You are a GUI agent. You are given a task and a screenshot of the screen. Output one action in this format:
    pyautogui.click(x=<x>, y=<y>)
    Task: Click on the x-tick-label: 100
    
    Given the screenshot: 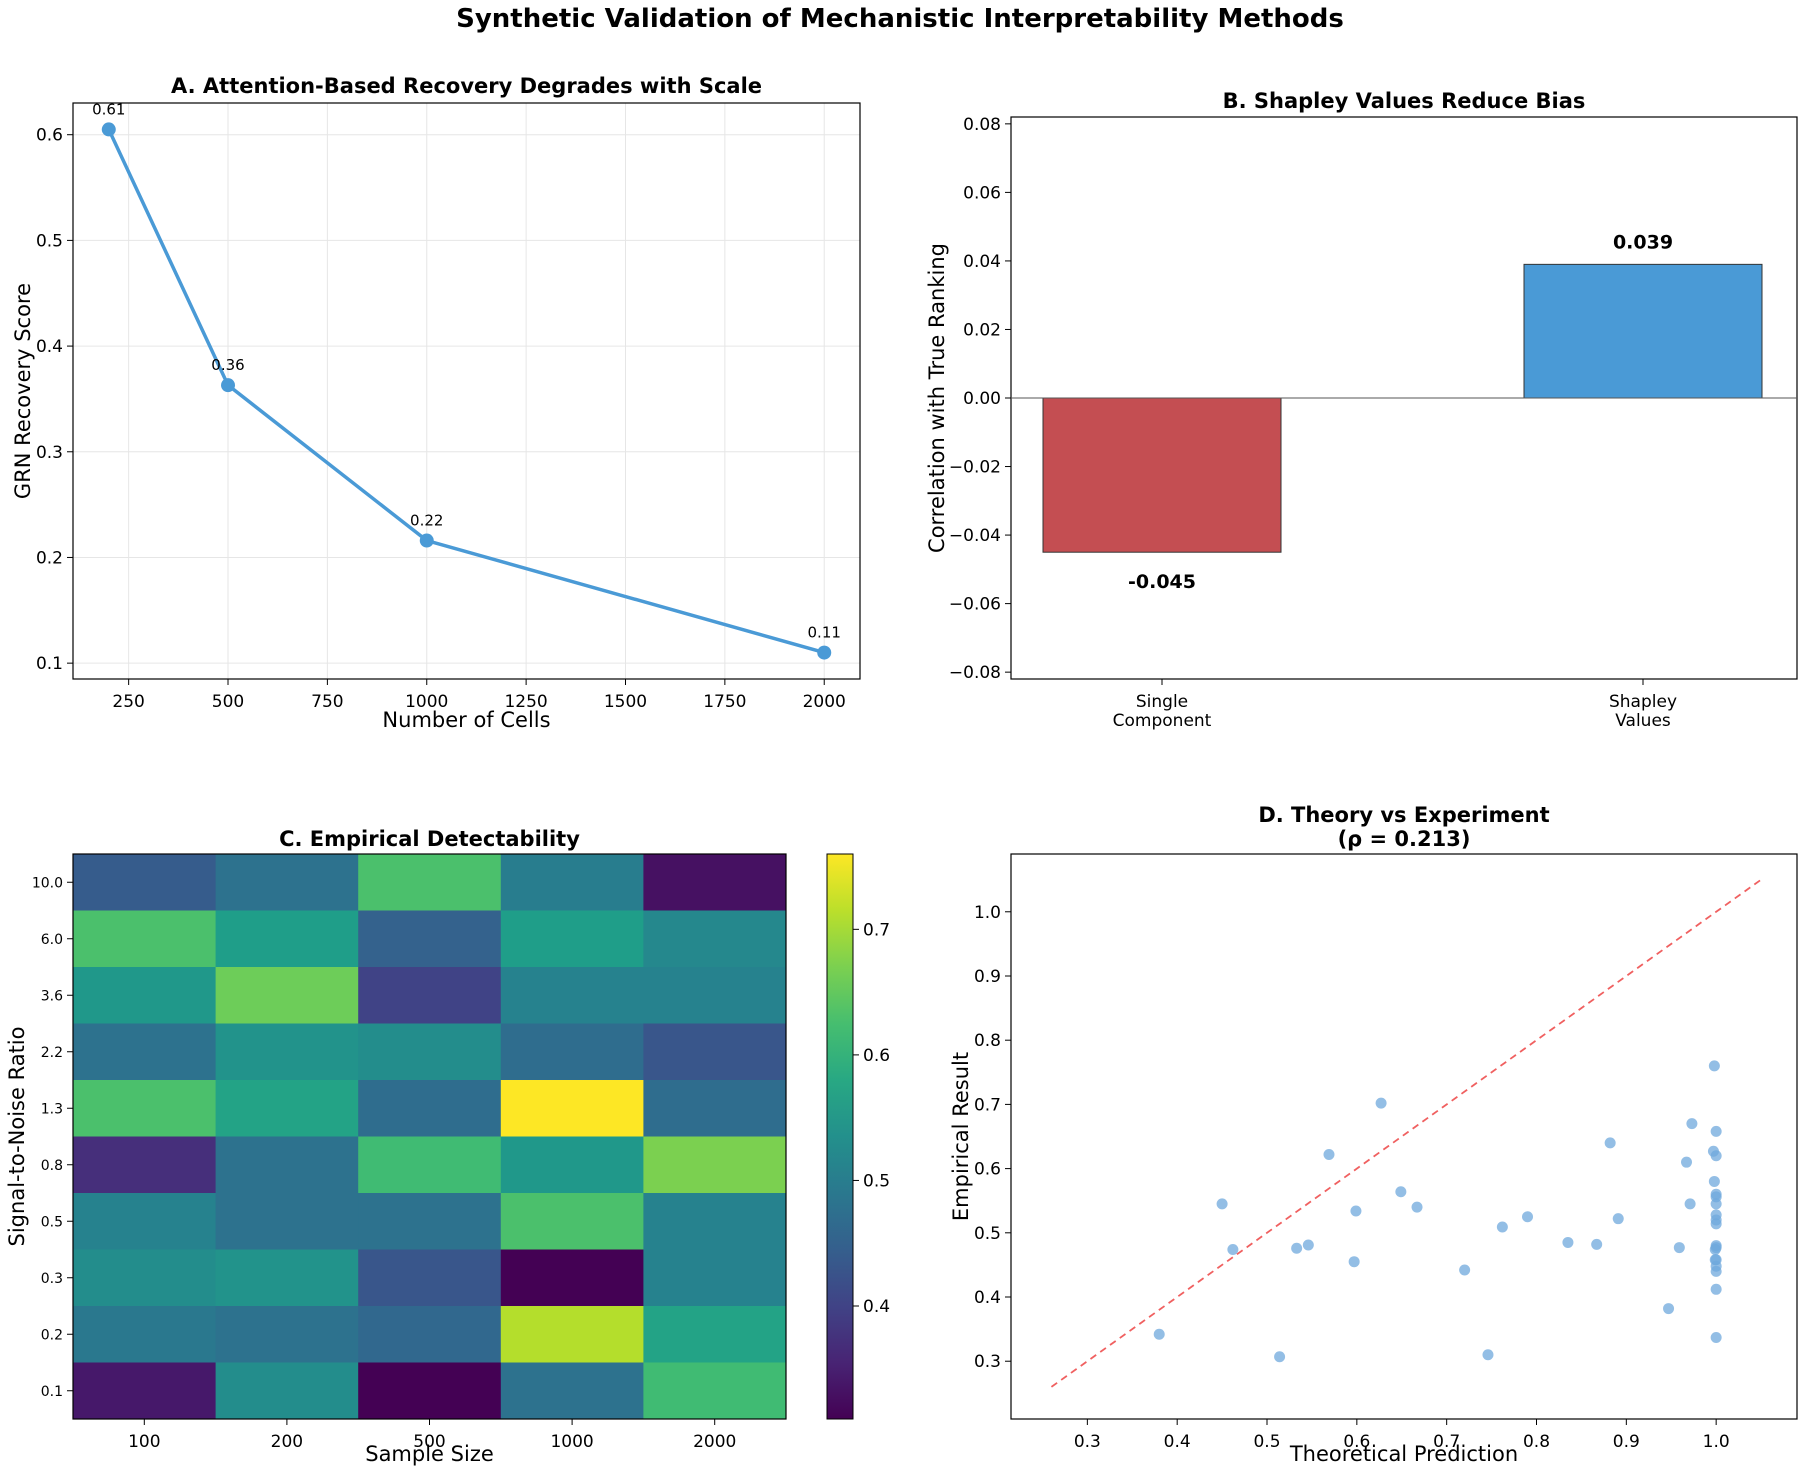 What is the action you would take?
    pyautogui.click(x=144, y=1442)
    